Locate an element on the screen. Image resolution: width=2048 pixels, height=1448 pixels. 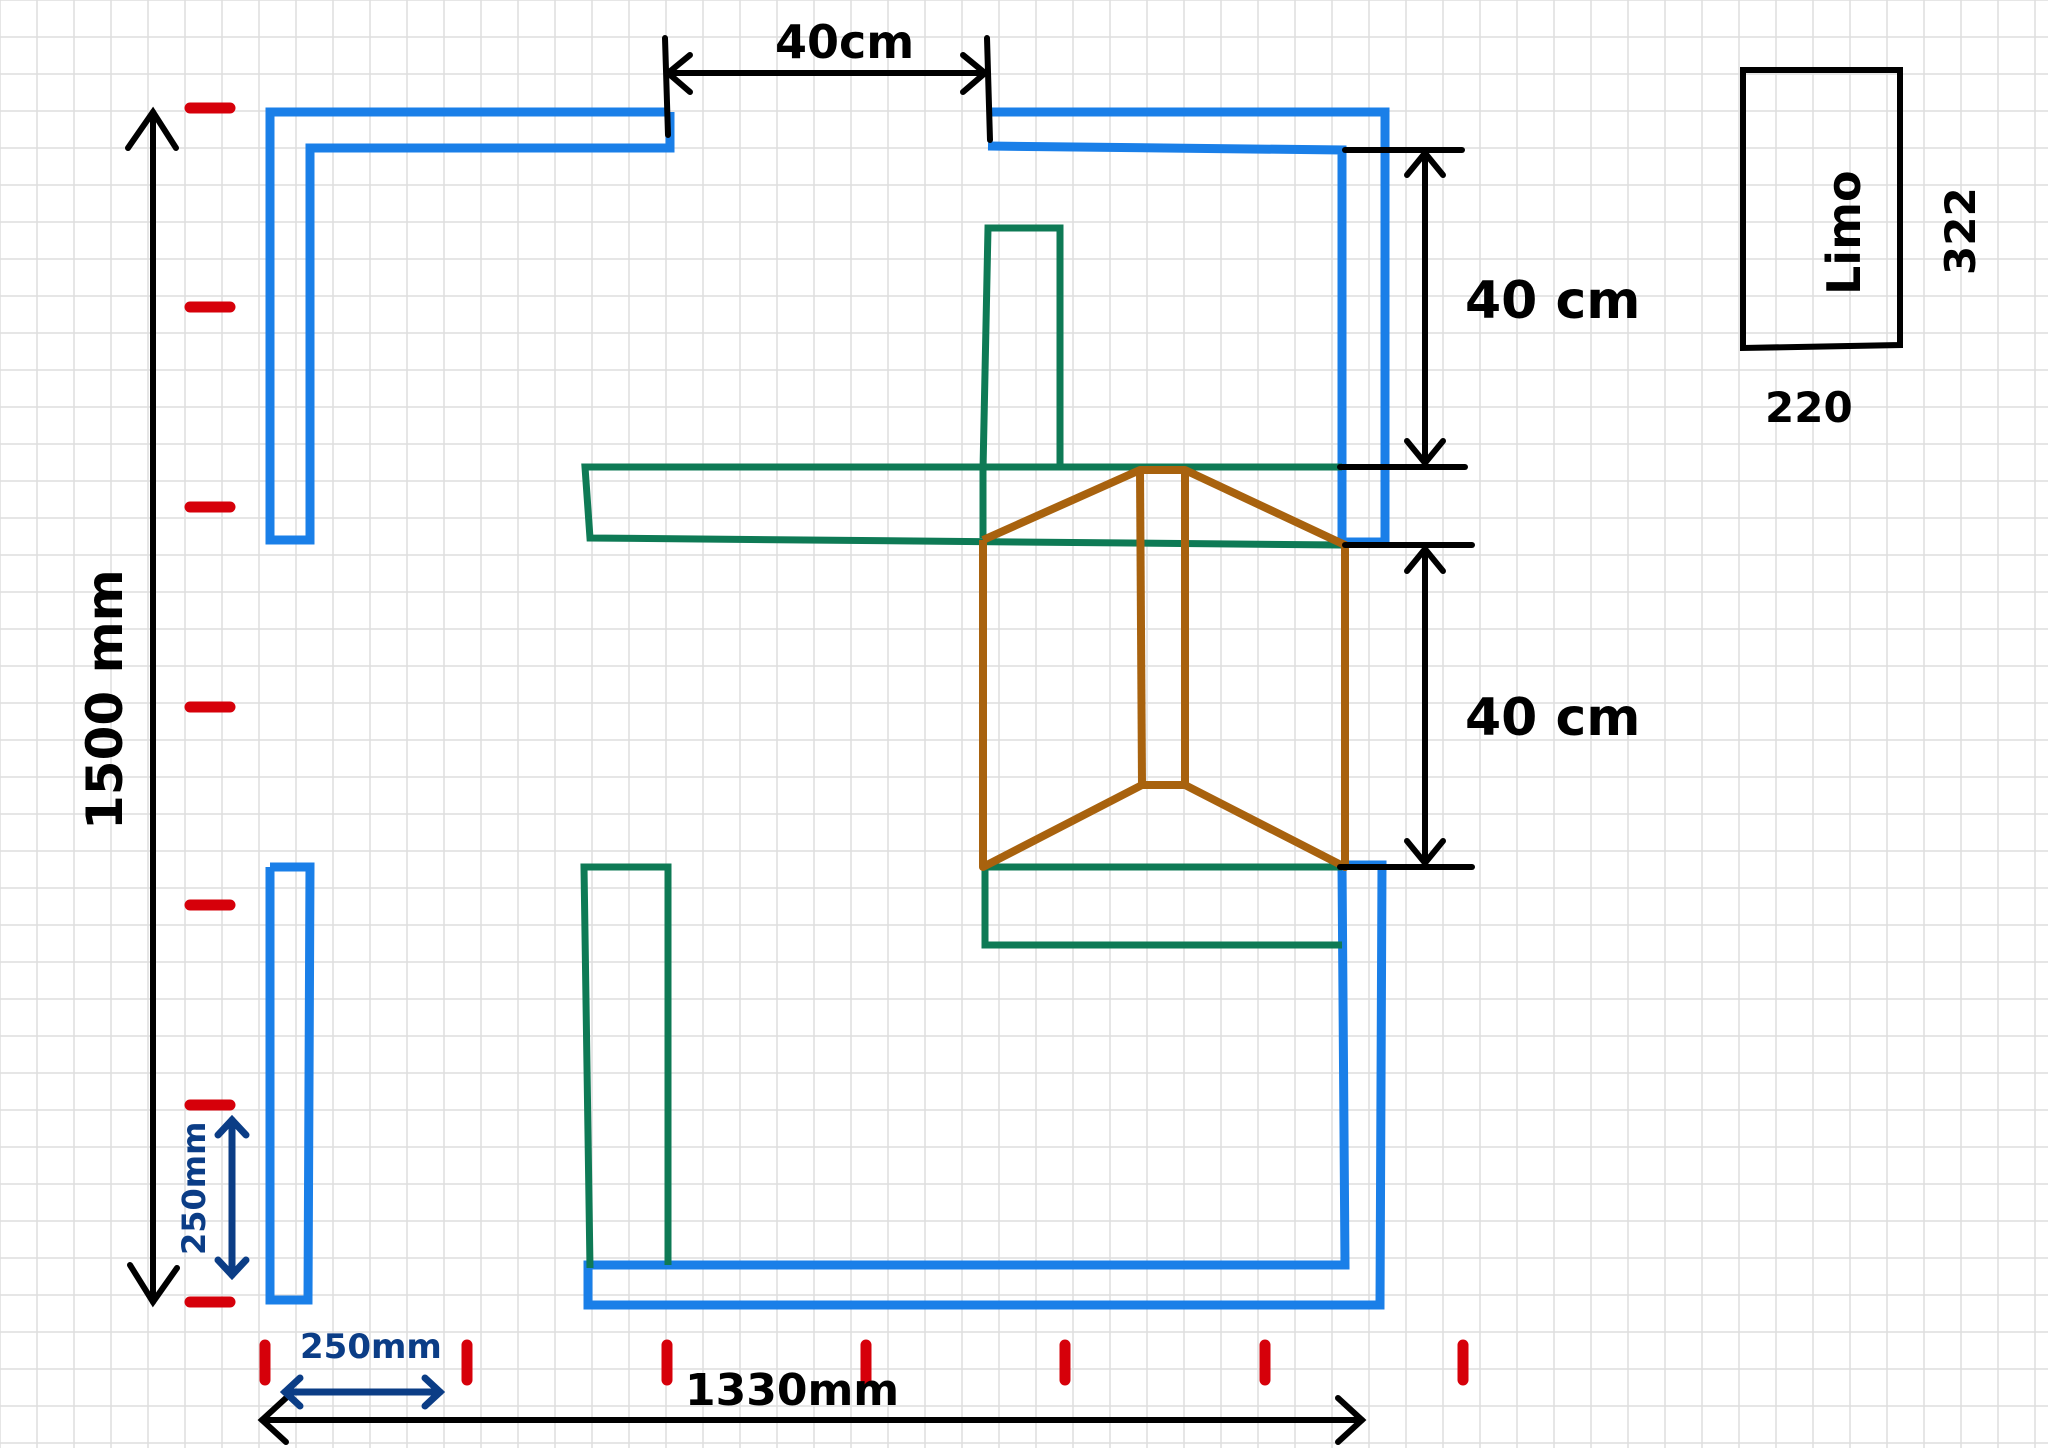
width-label: 1330mm is located at coordinates (792, 1390).